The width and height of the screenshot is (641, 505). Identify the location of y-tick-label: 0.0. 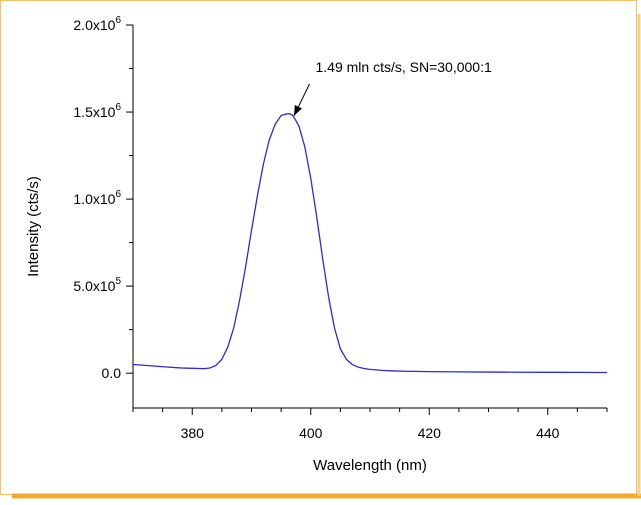
(112, 373).